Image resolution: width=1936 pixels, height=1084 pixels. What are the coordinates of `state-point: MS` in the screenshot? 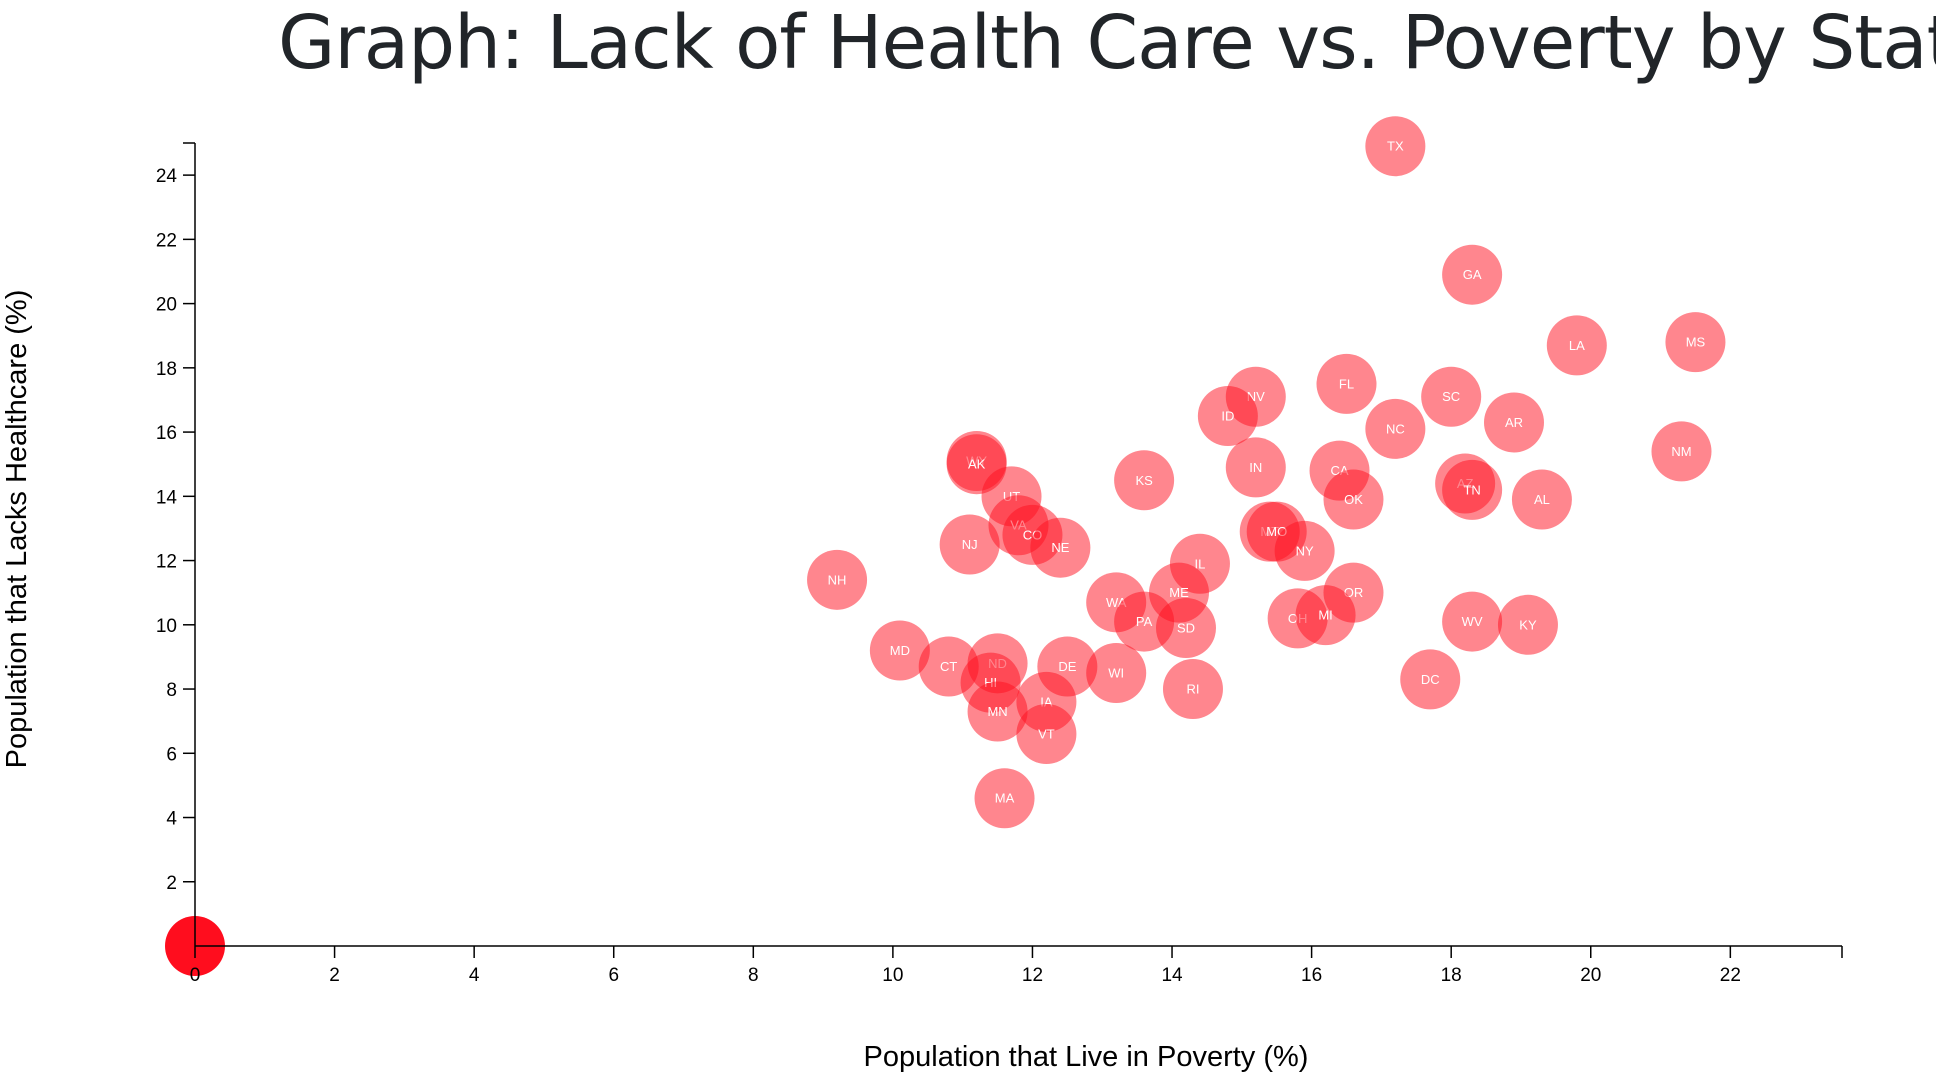 It's located at (1695, 342).